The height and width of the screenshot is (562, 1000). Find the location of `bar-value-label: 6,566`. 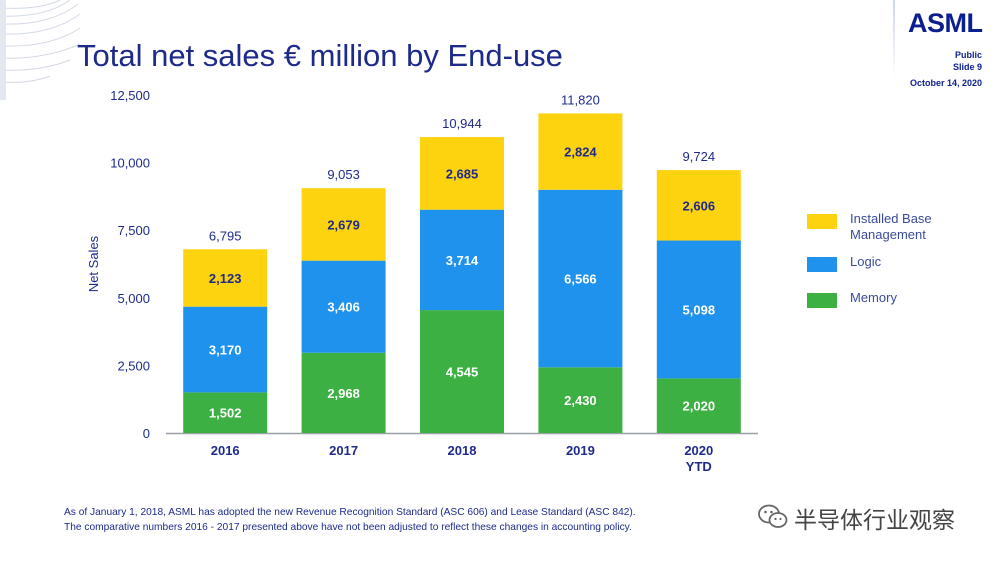

bar-value-label: 6,566 is located at coordinates (580, 279).